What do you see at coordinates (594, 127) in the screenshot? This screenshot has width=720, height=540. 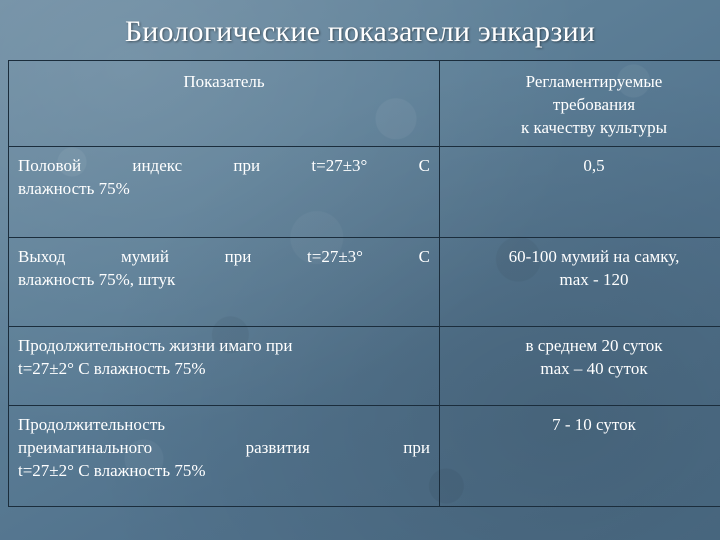 I see `header-requirement-line3: к качеству культуры` at bounding box center [594, 127].